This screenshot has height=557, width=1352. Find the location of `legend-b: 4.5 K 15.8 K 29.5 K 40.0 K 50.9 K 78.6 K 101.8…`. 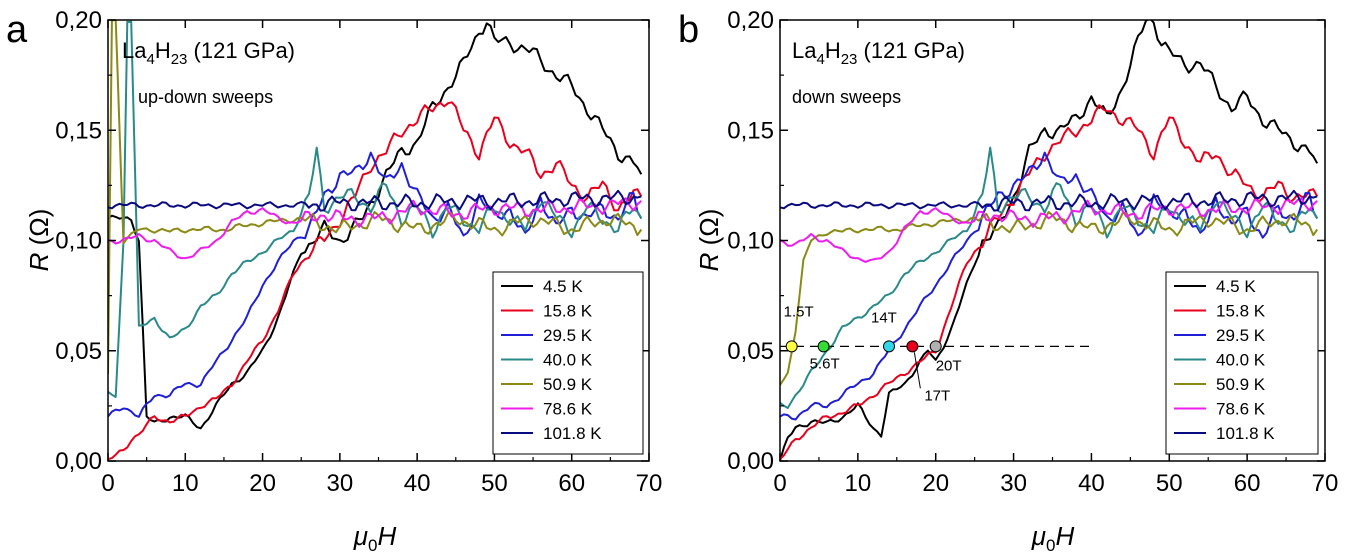

legend-b: 4.5 K 15.8 K 29.5 K 40.0 K 50.9 K 78.6 K 101.8… is located at coordinates (1242, 363).